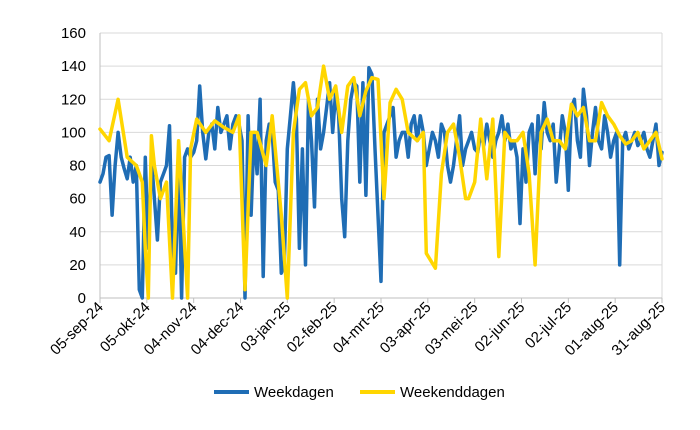  I want to click on y-tick-label: 120, so click(73, 99).